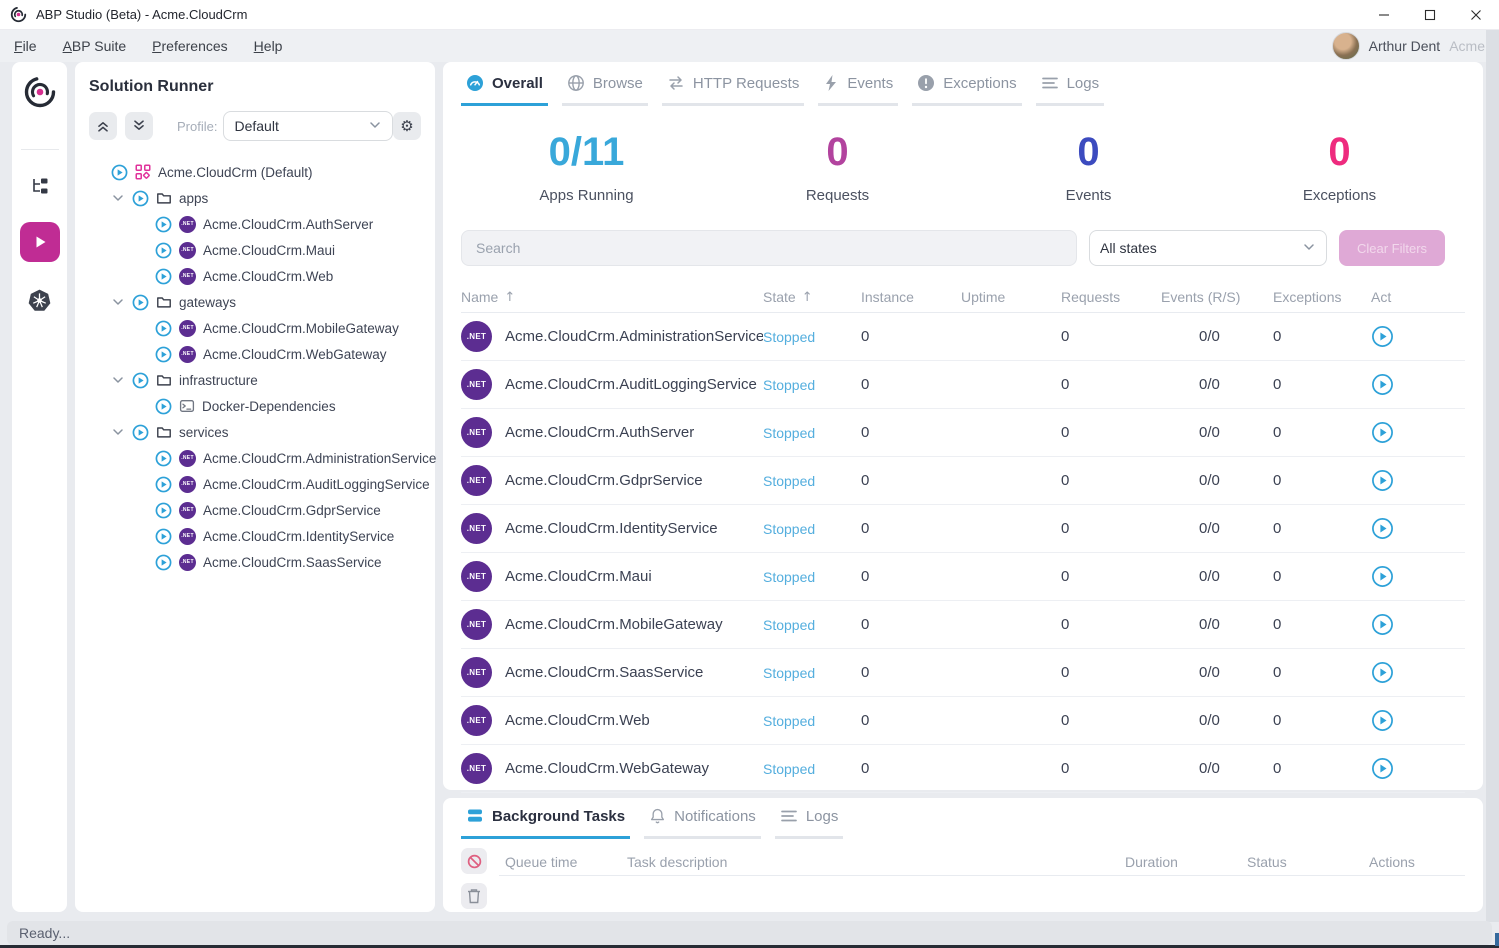  What do you see at coordinates (255, 510) in the screenshot?
I see `tree-item-acme-cloudcrm-gdprservice: .NET Acme.CloudCrm.GdprService` at bounding box center [255, 510].